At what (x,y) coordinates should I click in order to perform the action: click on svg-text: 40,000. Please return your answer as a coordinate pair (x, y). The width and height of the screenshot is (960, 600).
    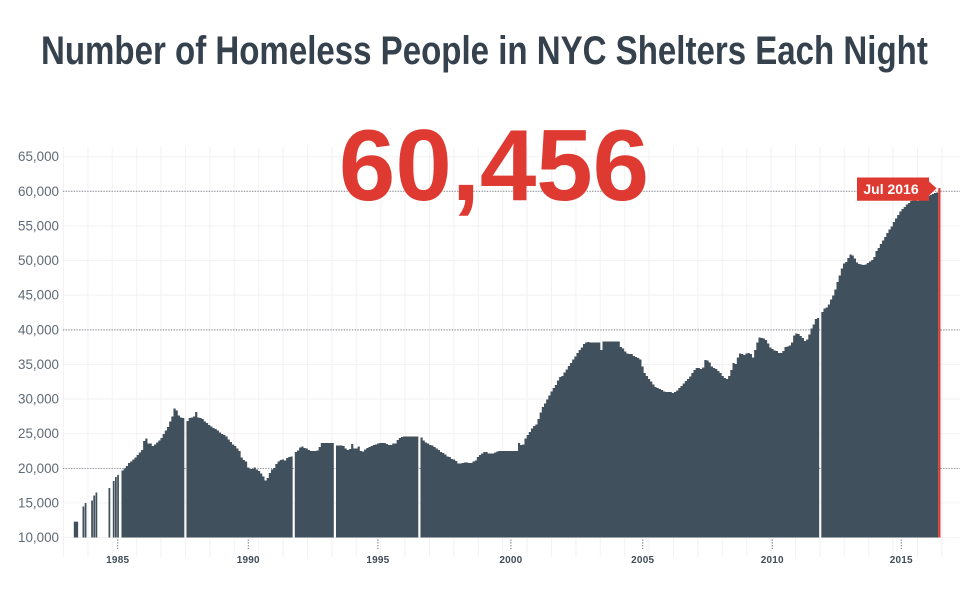
    Looking at the image, I should click on (38, 329).